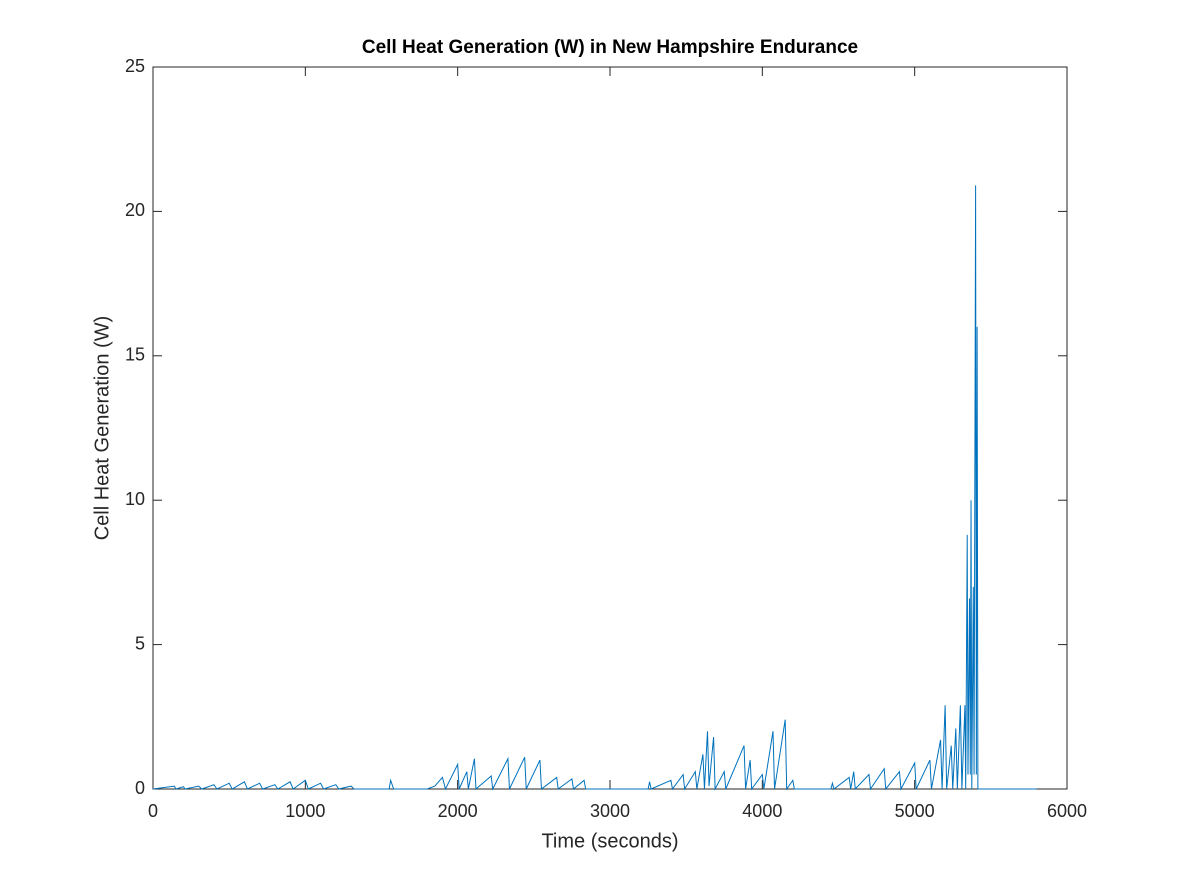 This screenshot has width=1181, height=886. Describe the element at coordinates (140, 643) in the screenshot. I see `y-tick-label: 5` at that location.